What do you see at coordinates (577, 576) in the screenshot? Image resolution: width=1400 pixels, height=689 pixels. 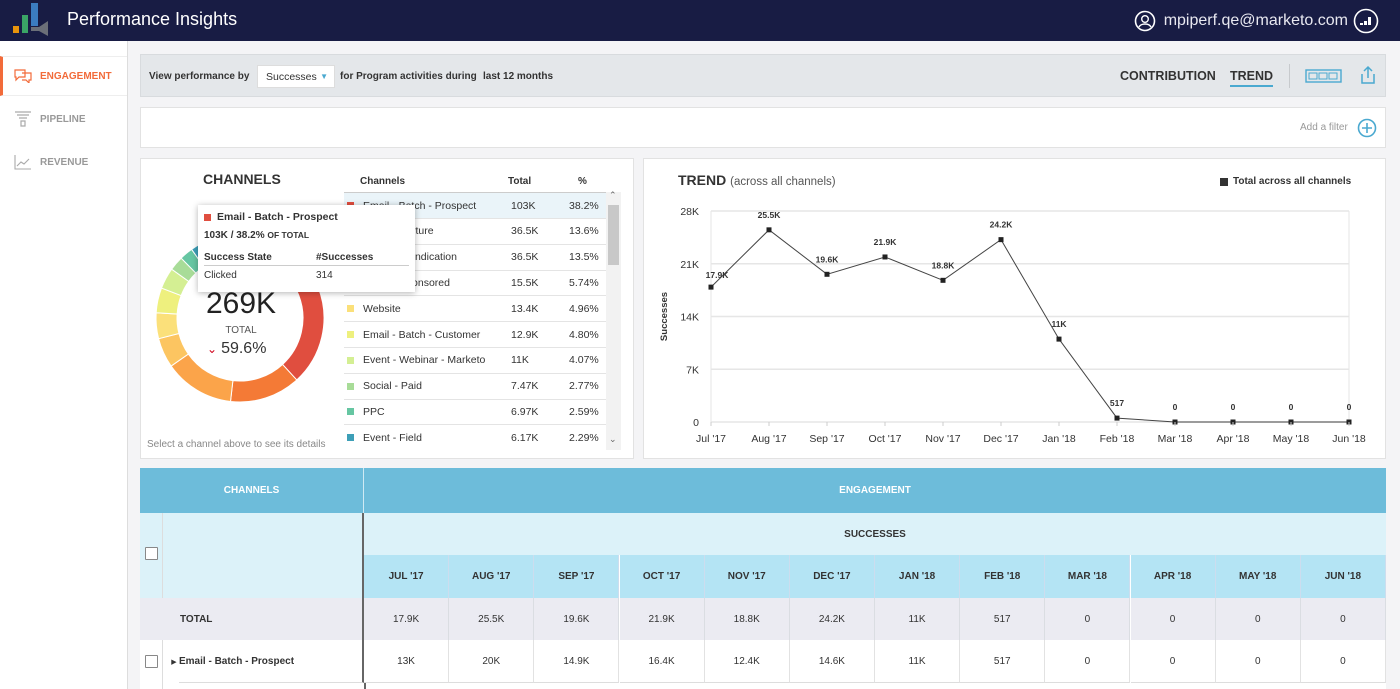 I see `month-header: SEP '17` at bounding box center [577, 576].